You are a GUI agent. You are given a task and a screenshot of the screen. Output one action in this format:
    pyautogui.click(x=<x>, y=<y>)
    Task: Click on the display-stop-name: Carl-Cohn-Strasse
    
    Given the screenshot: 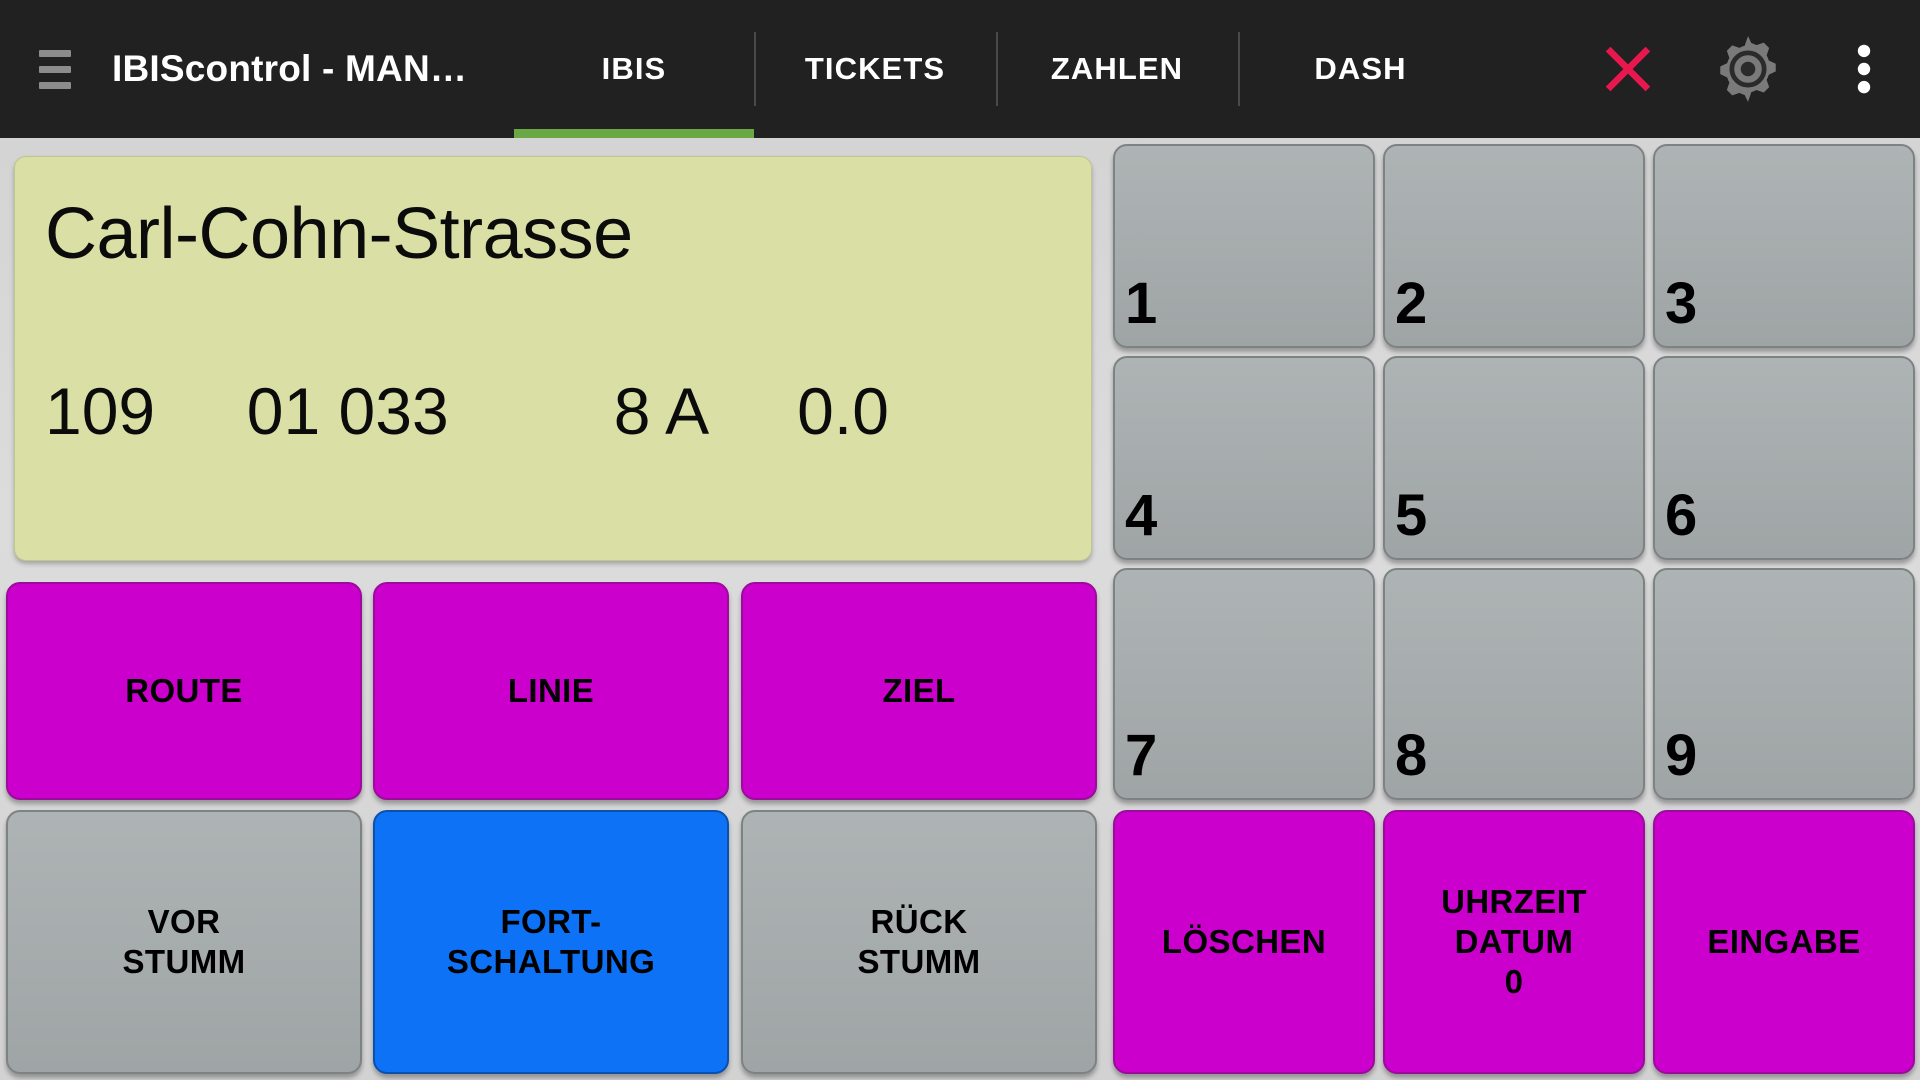 What is the action you would take?
    pyautogui.click(x=339, y=234)
    